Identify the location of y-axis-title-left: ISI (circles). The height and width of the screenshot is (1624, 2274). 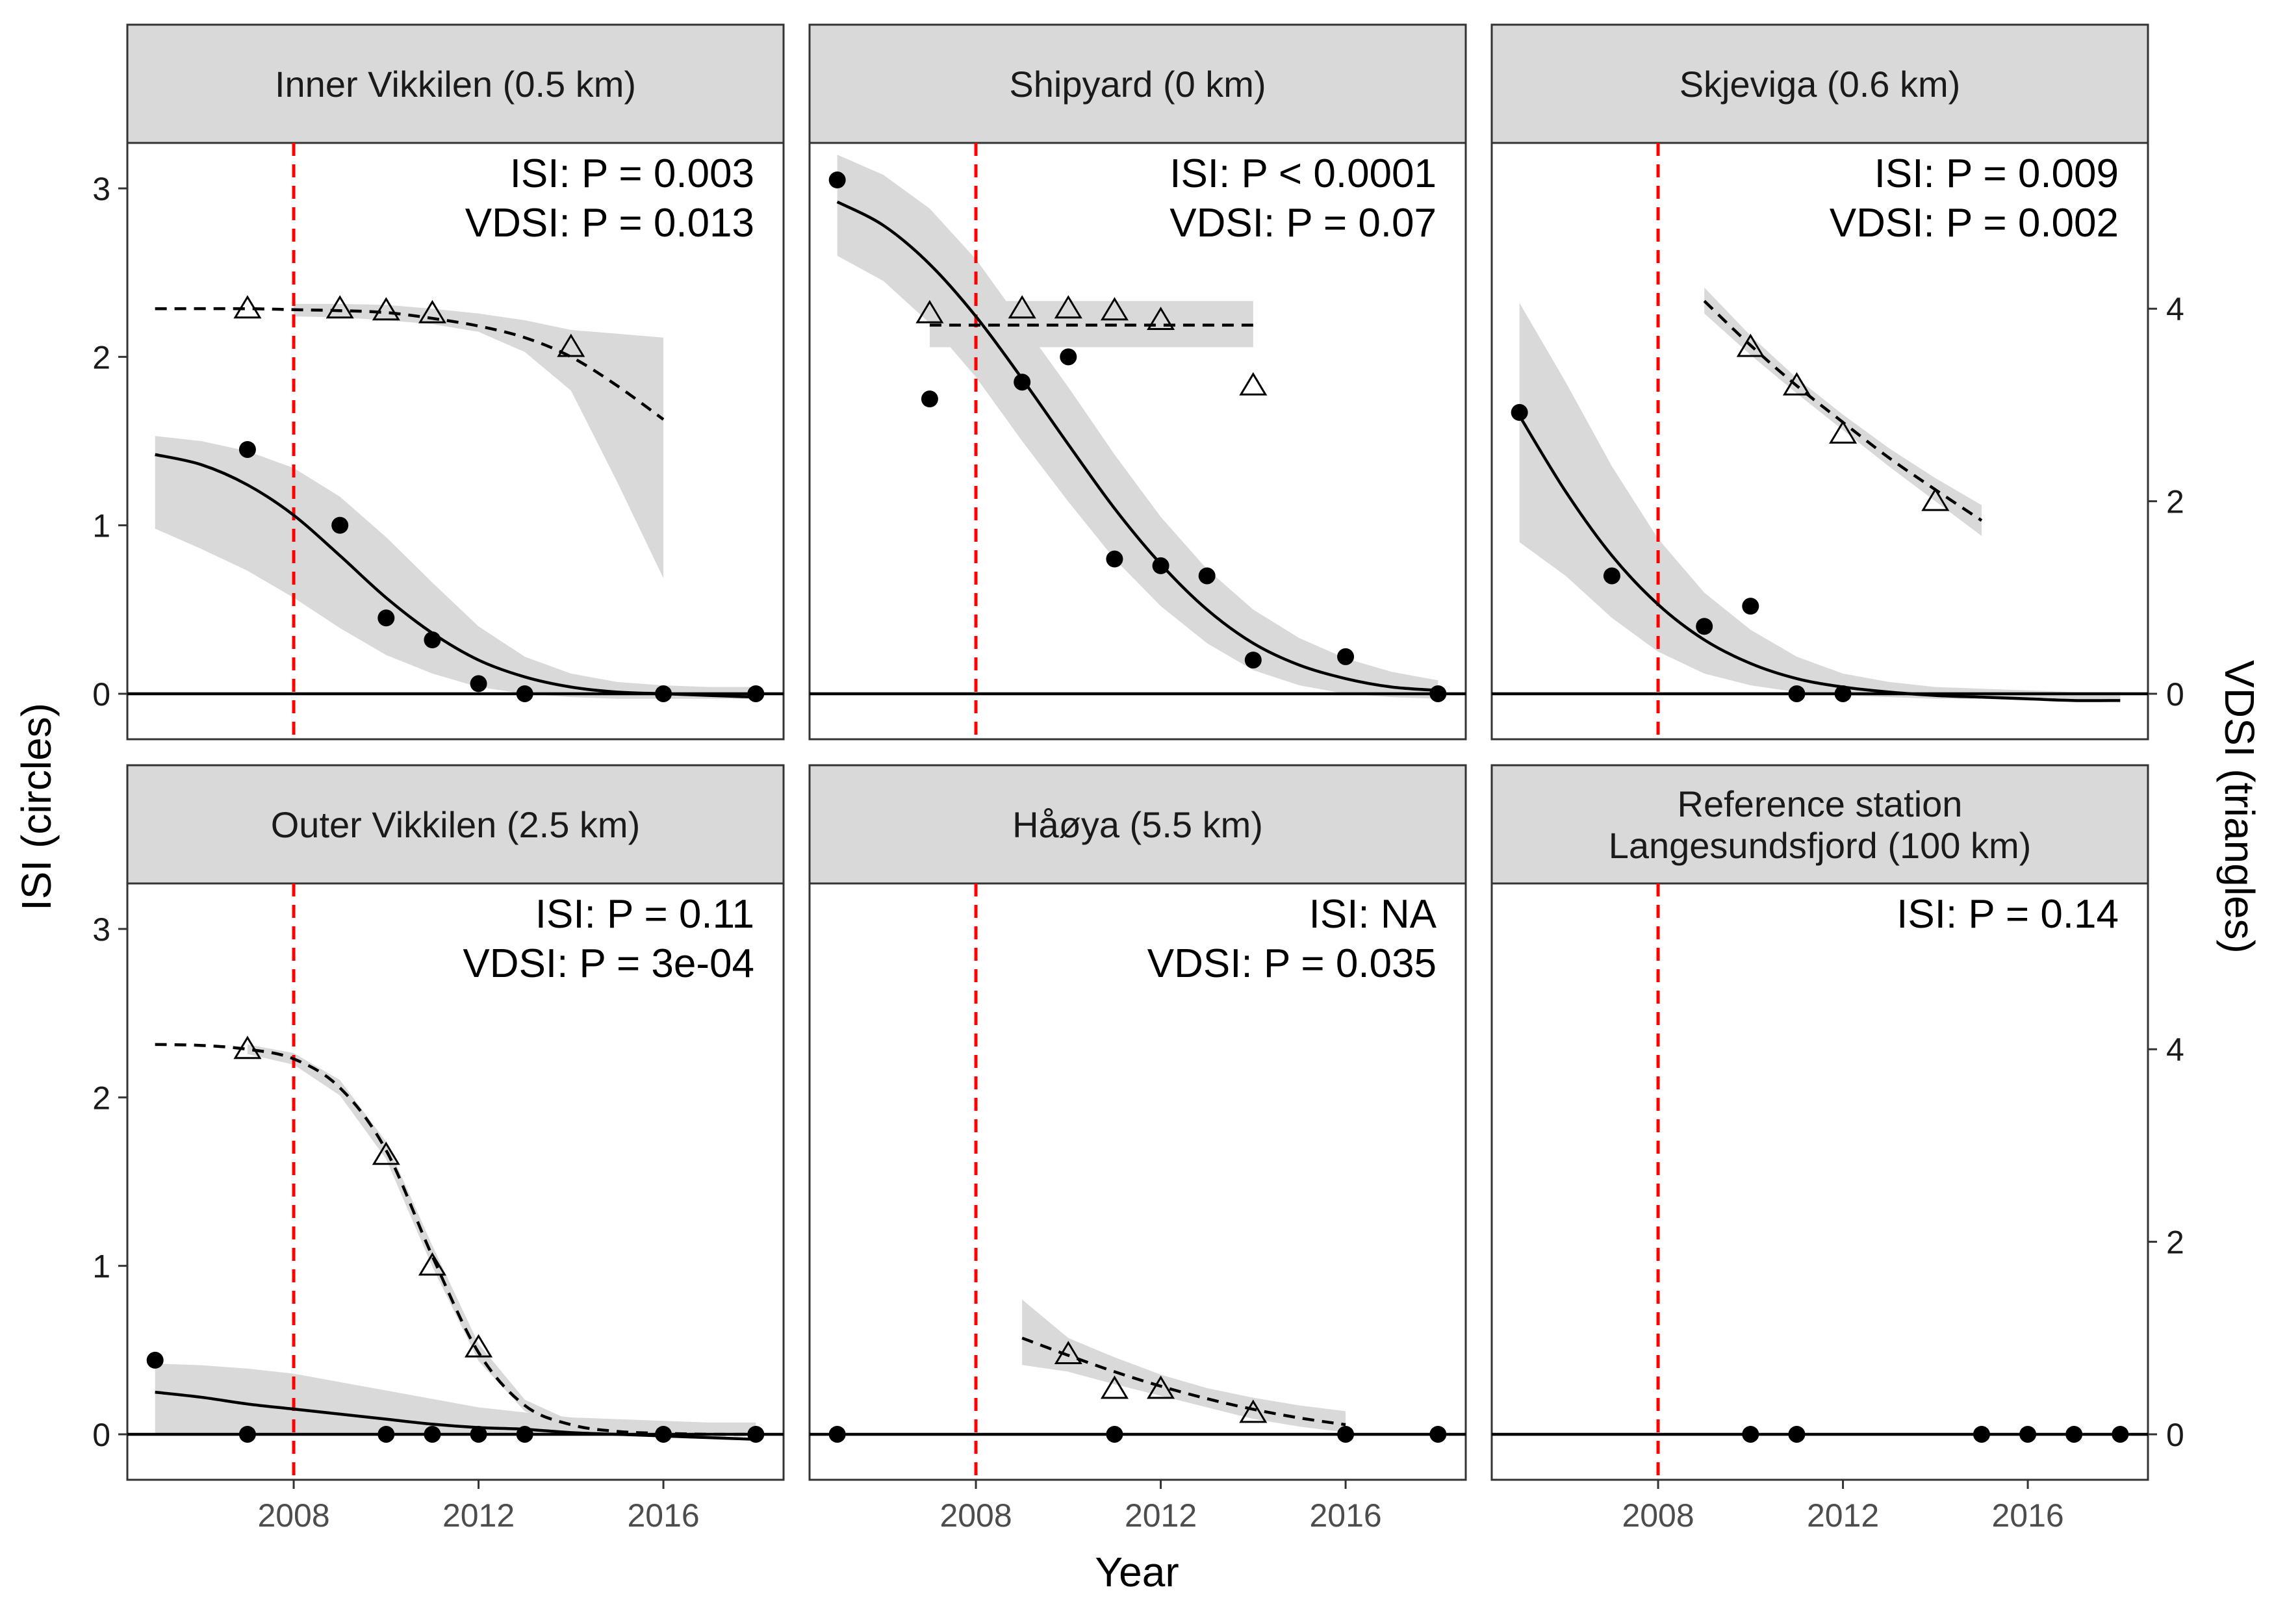
(36, 807).